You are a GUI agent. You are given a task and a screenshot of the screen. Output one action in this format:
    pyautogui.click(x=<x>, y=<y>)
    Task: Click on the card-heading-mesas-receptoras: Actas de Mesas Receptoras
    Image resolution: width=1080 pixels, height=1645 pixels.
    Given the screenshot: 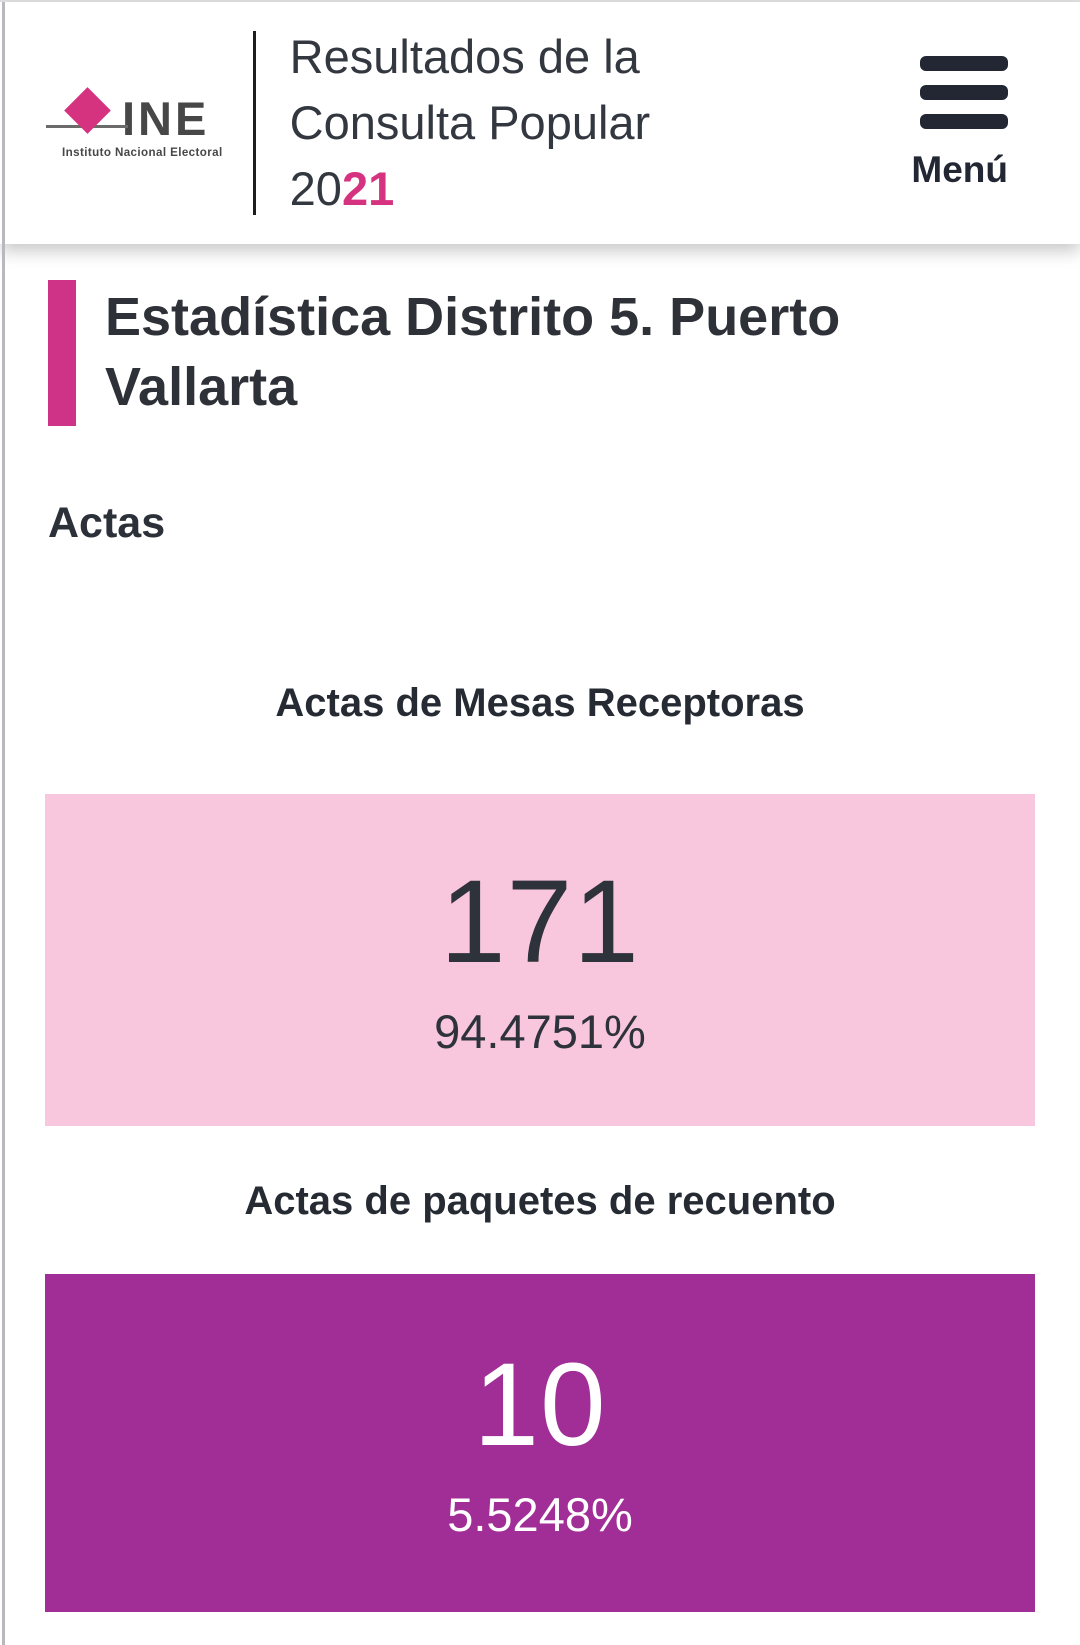 What is the action you would take?
    pyautogui.click(x=540, y=703)
    